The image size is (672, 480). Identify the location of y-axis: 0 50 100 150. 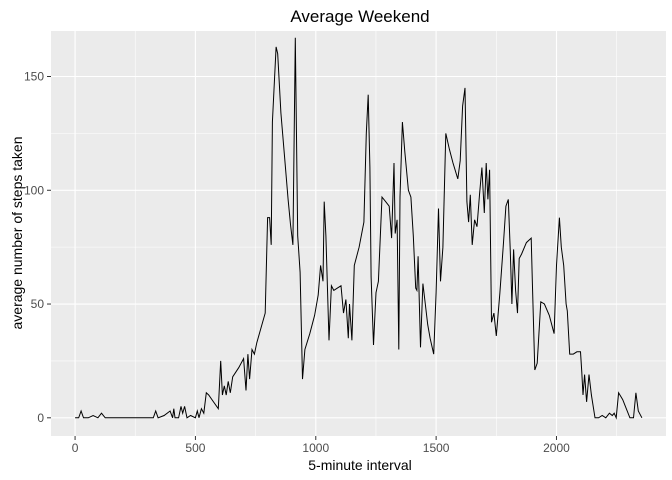
(37, 247).